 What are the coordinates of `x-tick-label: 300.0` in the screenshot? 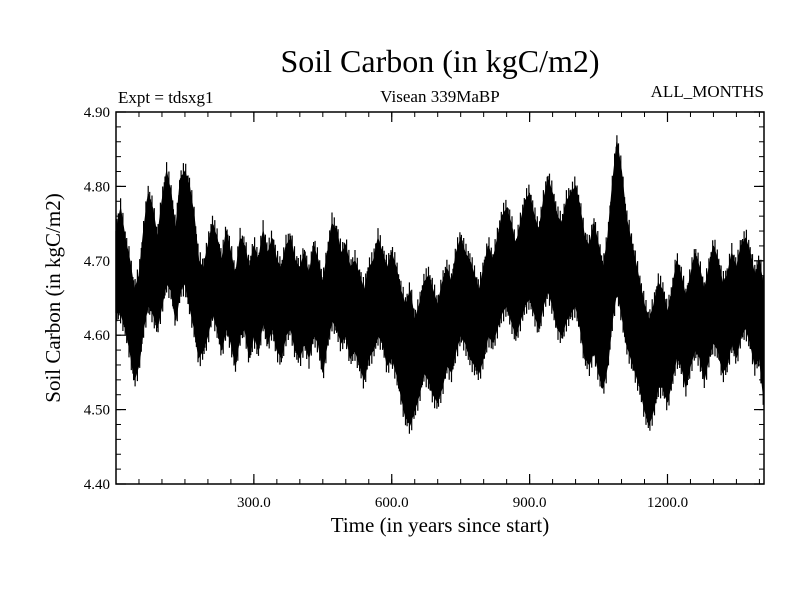 It's located at (254, 503).